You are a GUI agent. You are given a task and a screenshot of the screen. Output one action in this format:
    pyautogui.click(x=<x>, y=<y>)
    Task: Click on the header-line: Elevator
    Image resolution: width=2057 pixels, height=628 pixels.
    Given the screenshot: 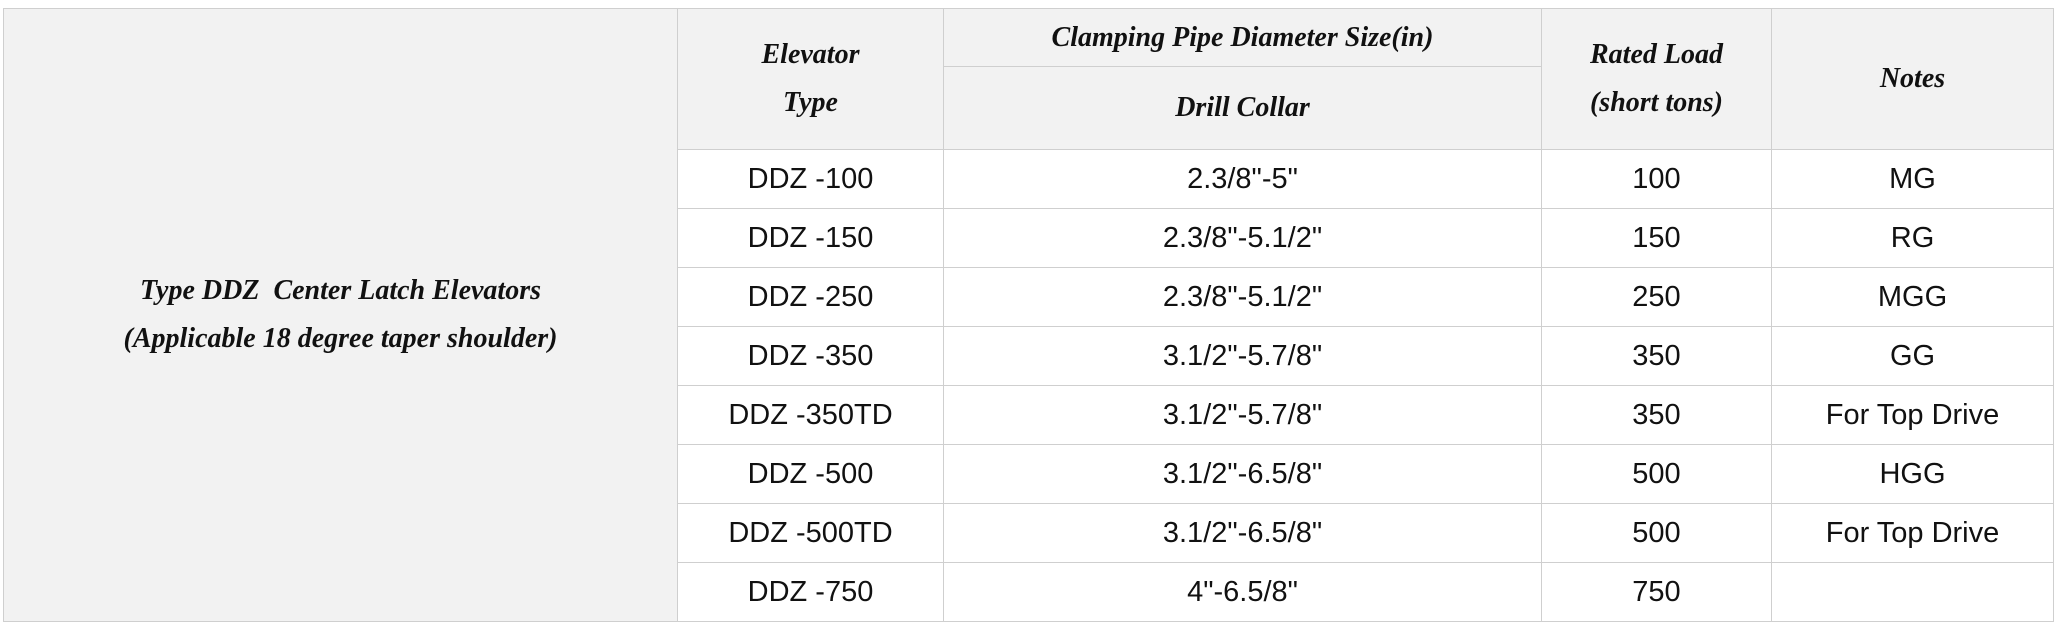 What is the action you would take?
    pyautogui.click(x=810, y=54)
    